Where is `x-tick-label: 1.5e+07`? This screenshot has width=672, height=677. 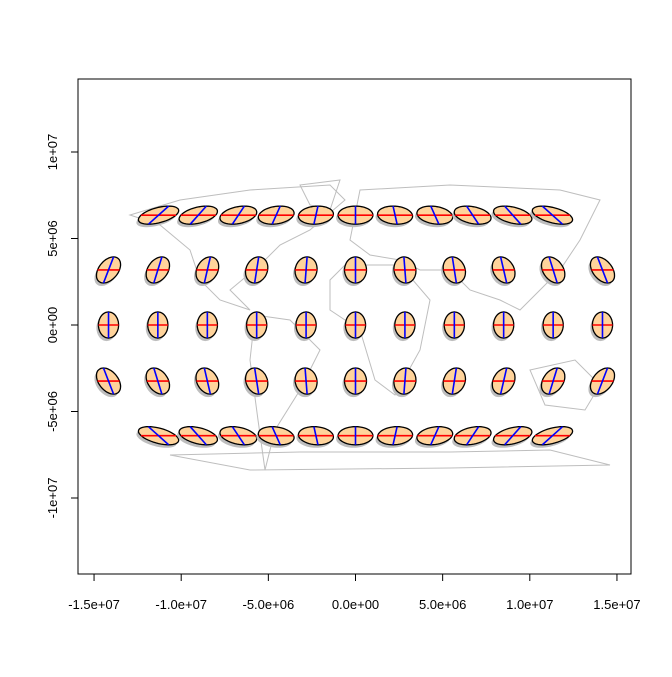 x-tick-label: 1.5e+07 is located at coordinates (616, 604).